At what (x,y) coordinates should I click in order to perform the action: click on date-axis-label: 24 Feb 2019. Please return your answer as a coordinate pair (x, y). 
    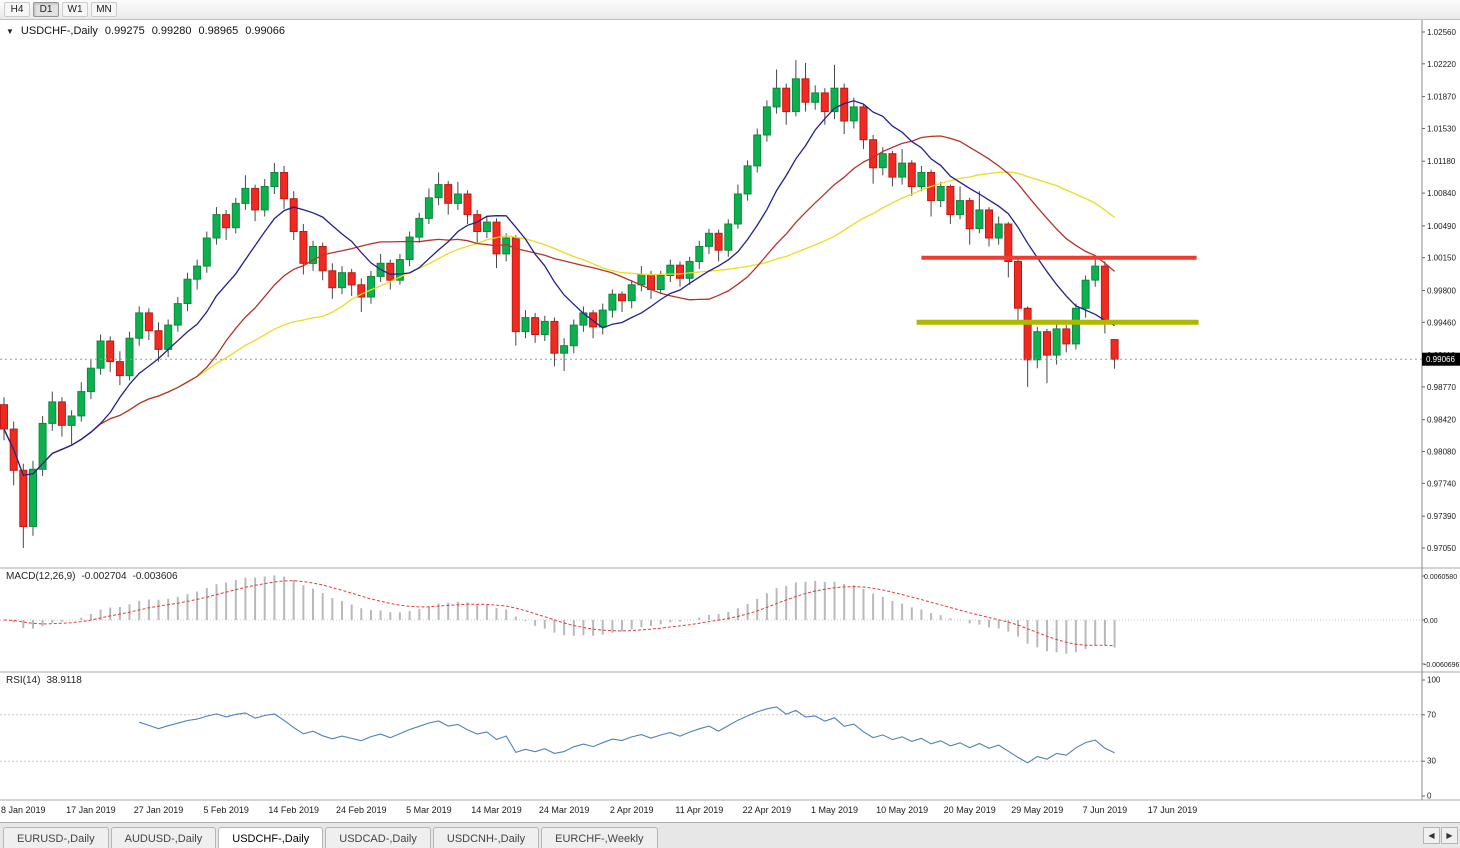
    Looking at the image, I should click on (361, 810).